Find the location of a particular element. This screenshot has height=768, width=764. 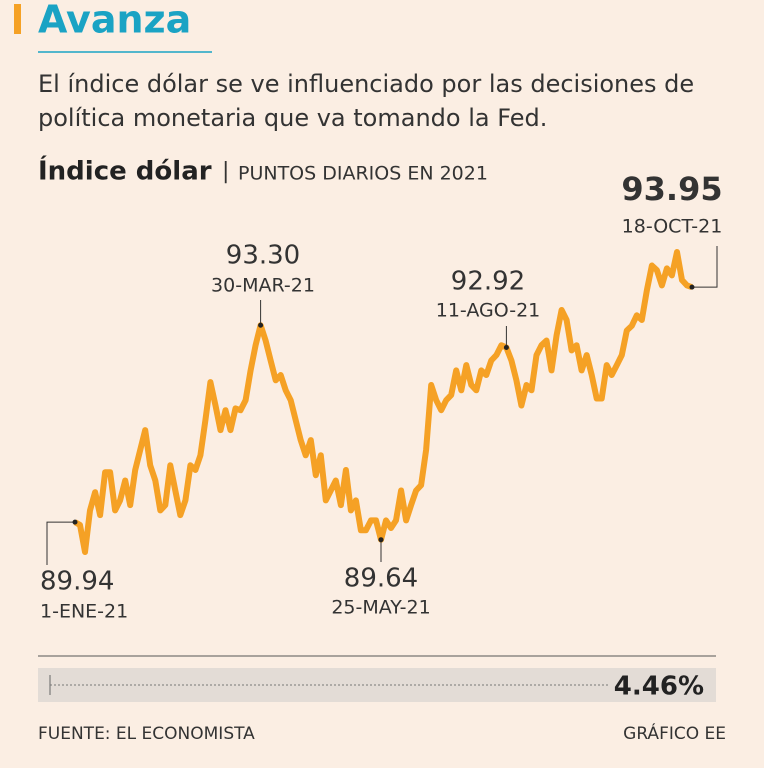

annotation-date: 30-MAR-21 is located at coordinates (263, 286).